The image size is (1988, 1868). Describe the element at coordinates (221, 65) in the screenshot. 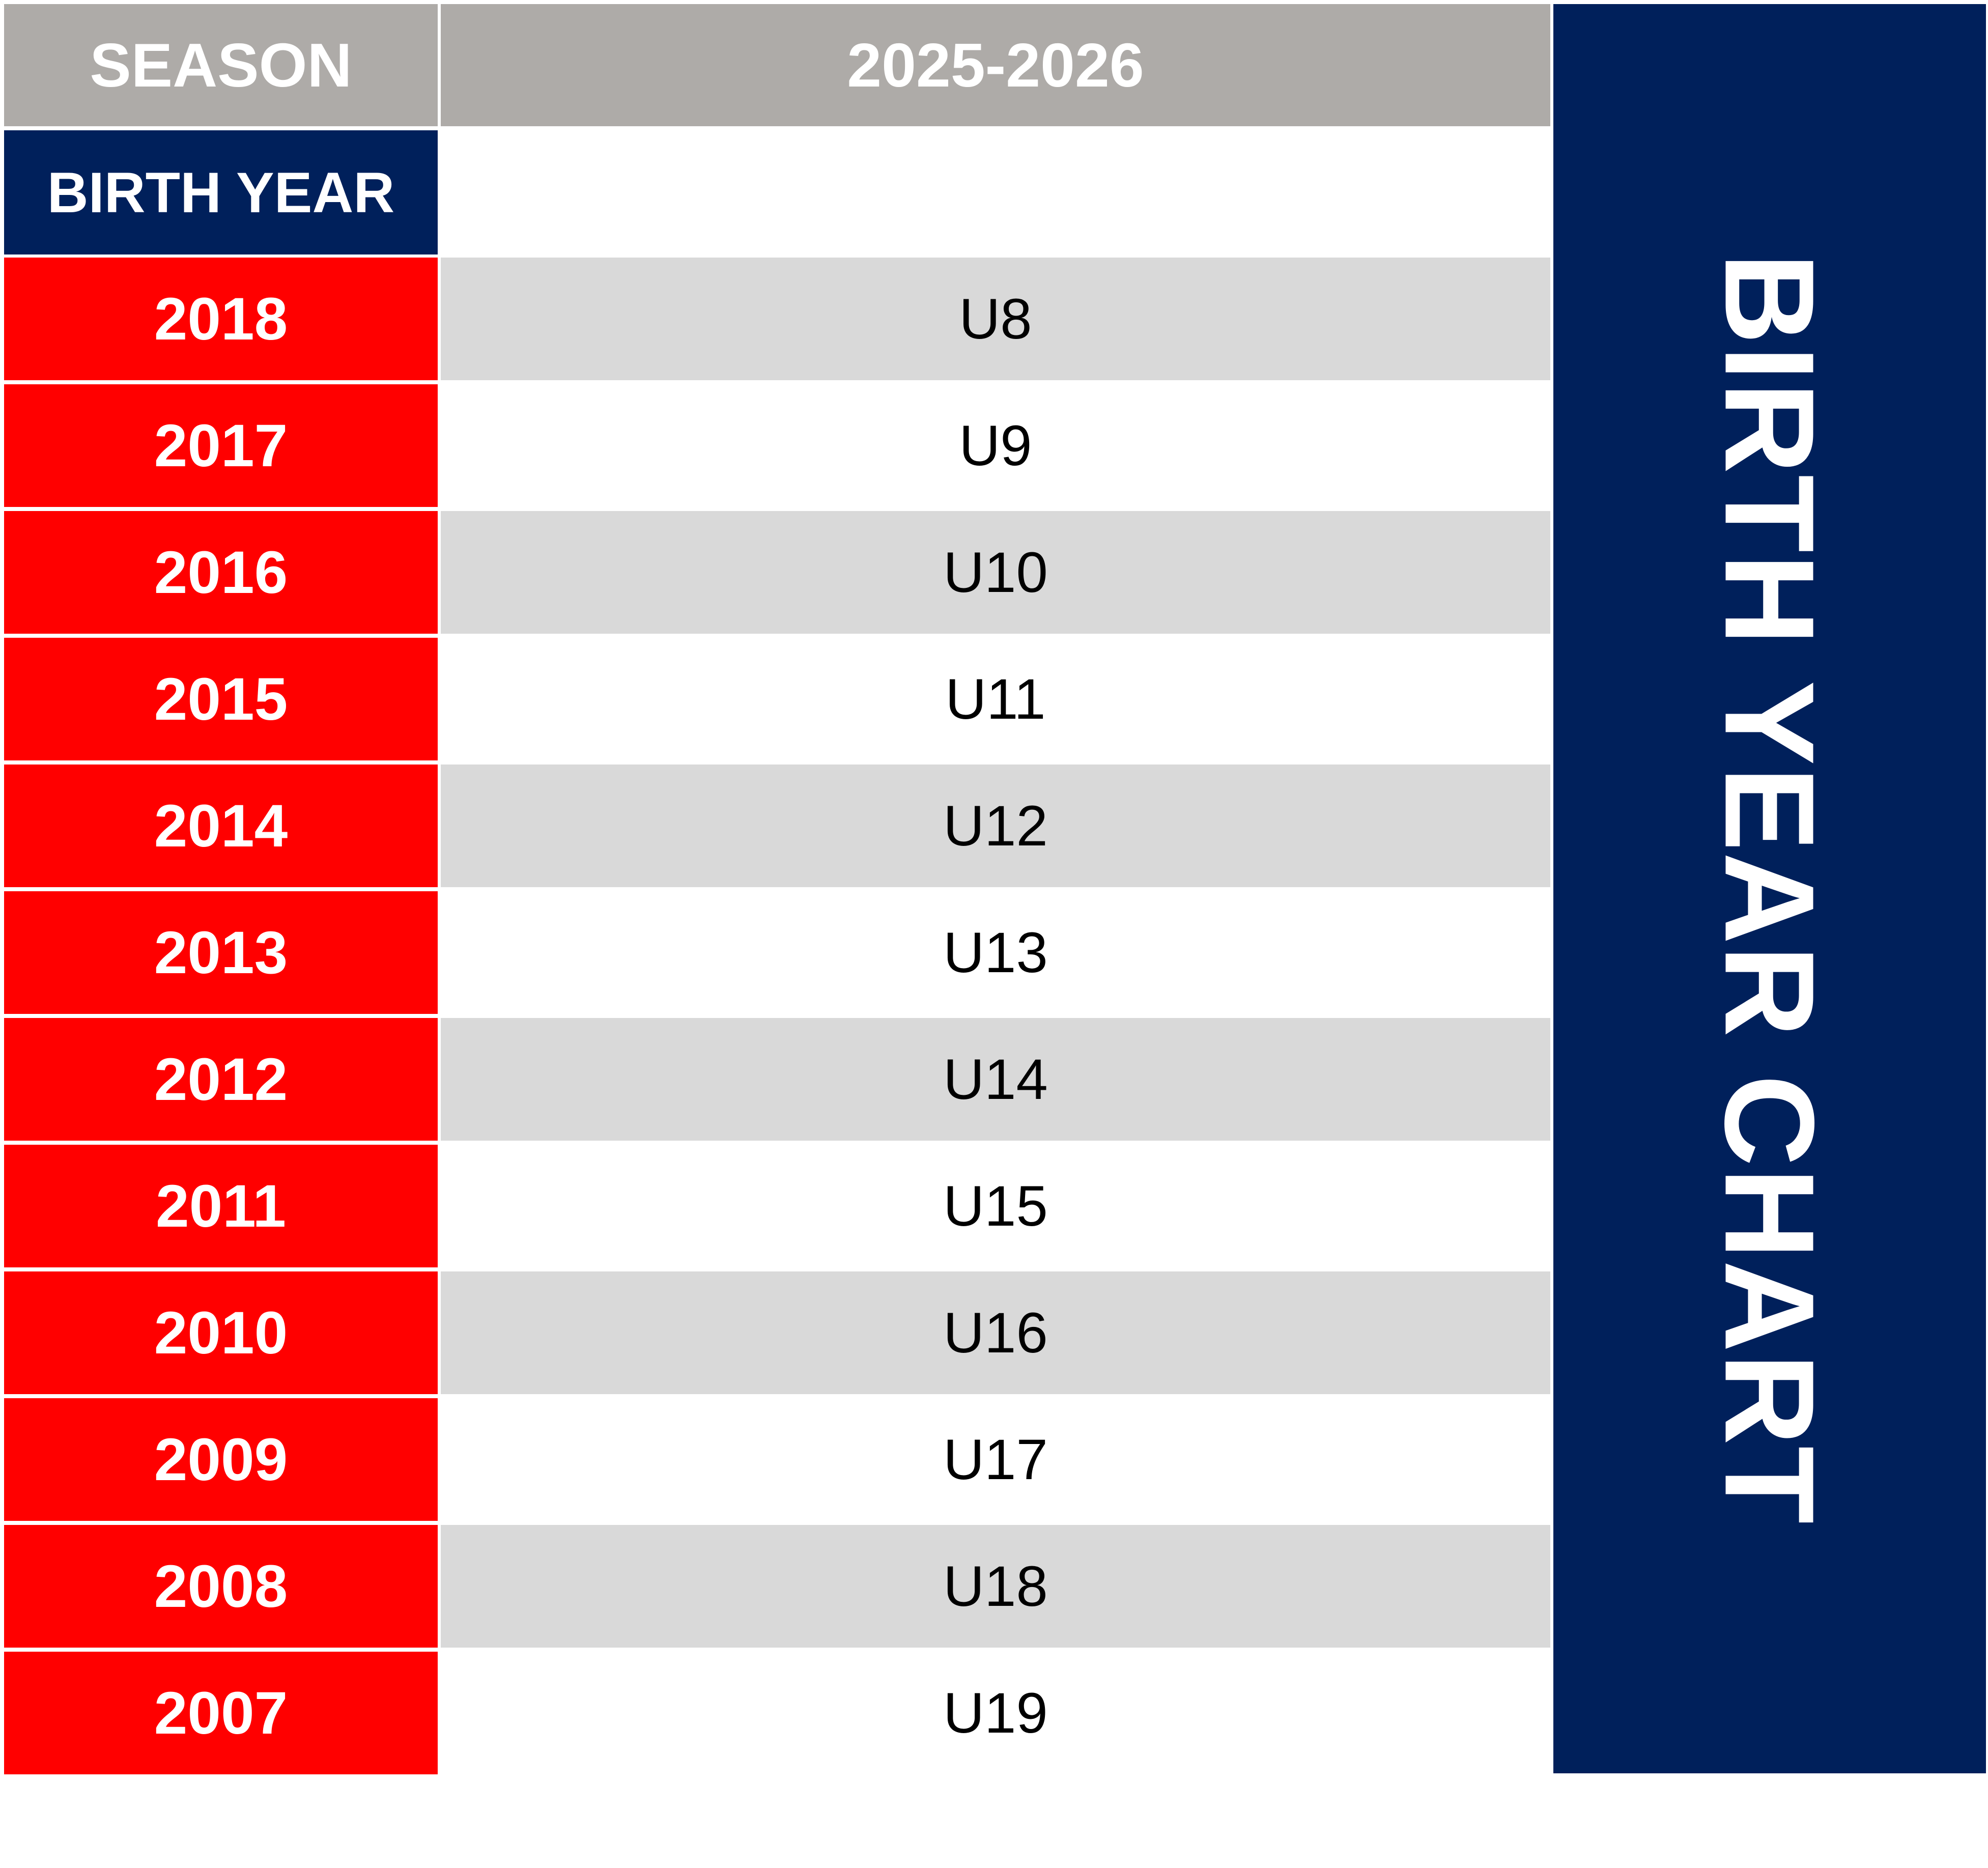

I see `season-label: SEASON` at that location.